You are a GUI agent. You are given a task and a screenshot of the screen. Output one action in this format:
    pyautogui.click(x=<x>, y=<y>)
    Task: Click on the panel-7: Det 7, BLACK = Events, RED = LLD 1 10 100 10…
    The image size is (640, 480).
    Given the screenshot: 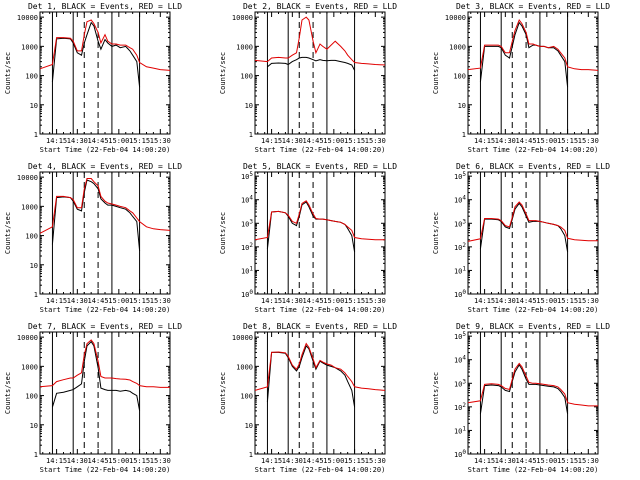 What is the action you would take?
    pyautogui.click(x=93, y=398)
    